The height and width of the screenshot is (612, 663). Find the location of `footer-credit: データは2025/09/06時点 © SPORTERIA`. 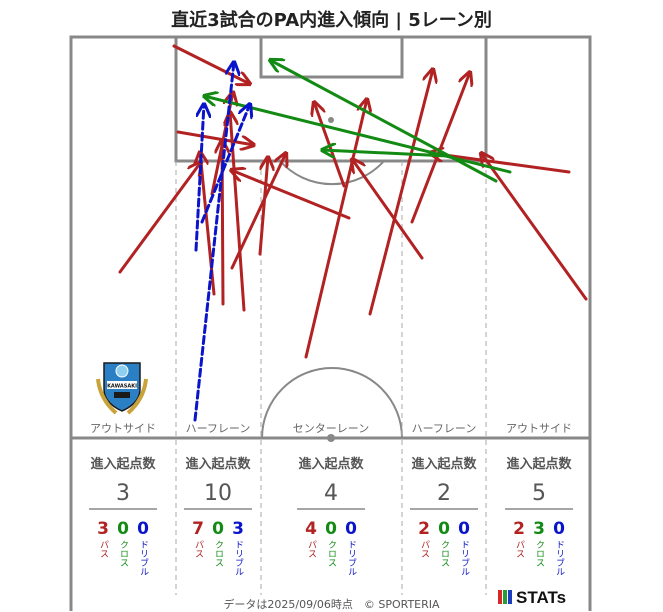

footer-credit: データは2025/09/06時点 © SPORTERIA is located at coordinates (331, 604).